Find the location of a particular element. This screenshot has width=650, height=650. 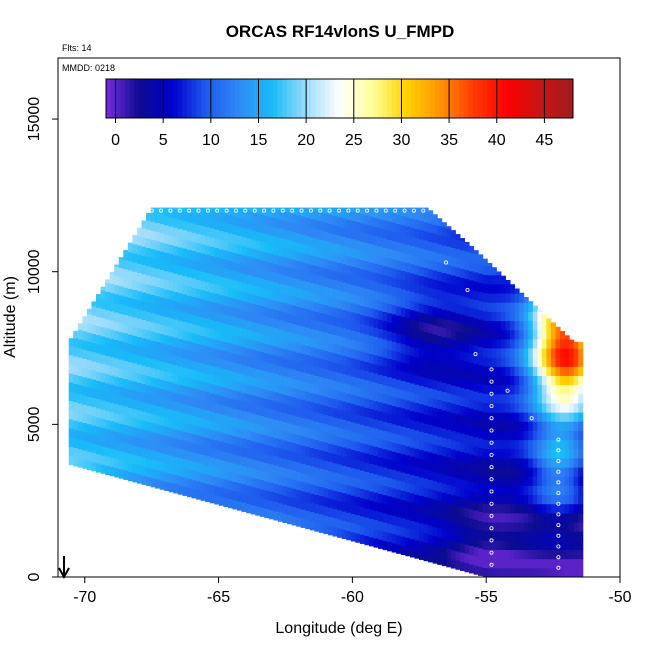

colorbar-tick-label: 25 is located at coordinates (354, 140).